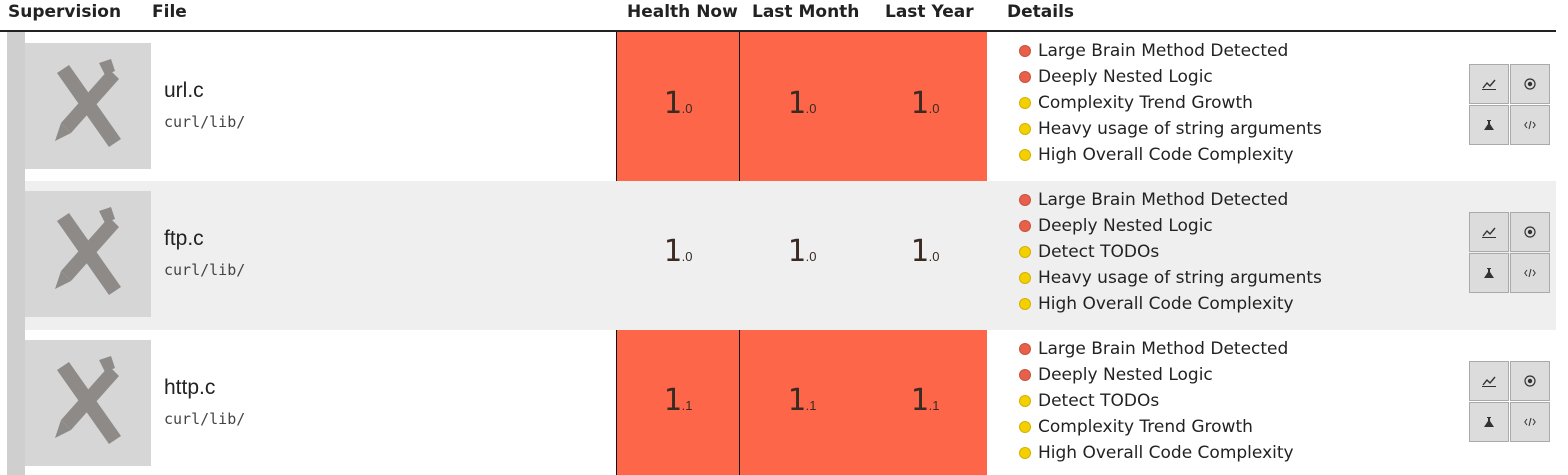 This screenshot has width=1568, height=475. What do you see at coordinates (16, 253) in the screenshot?
I see `supervision-bar` at bounding box center [16, 253].